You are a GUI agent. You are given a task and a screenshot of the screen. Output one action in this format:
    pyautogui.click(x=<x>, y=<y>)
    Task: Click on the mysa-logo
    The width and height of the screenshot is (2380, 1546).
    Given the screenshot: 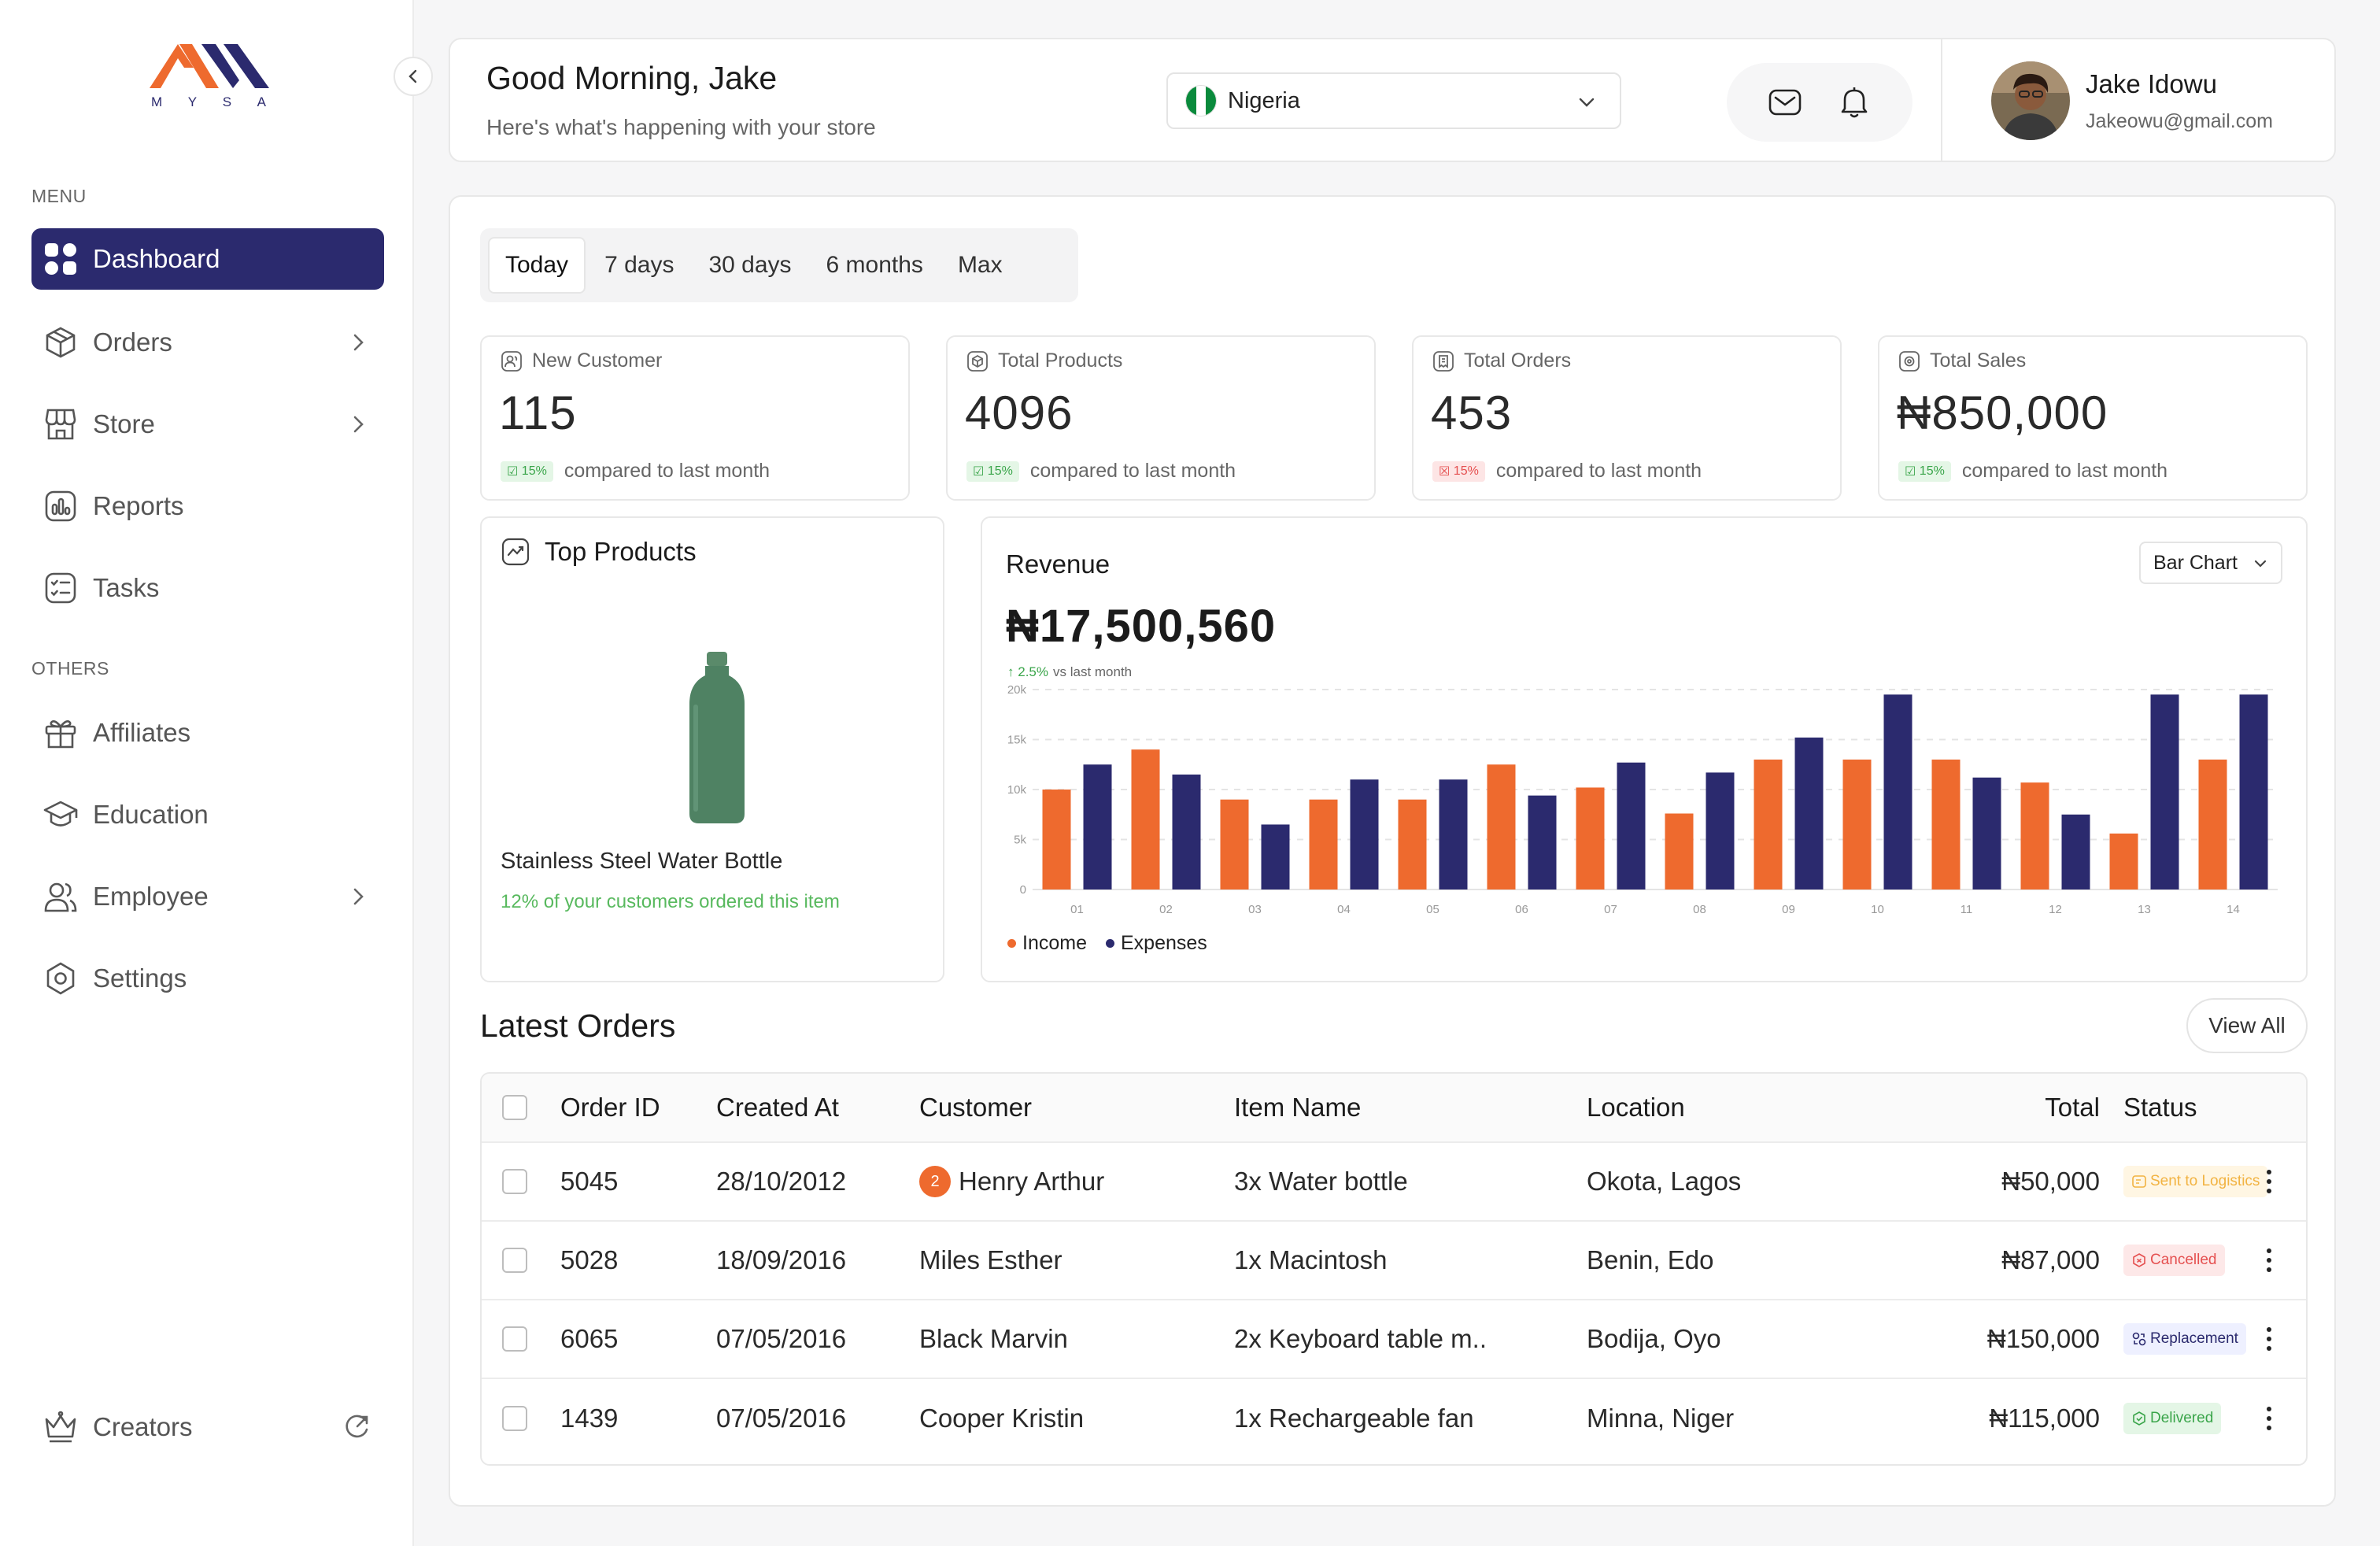 What is the action you would take?
    pyautogui.click(x=209, y=77)
    